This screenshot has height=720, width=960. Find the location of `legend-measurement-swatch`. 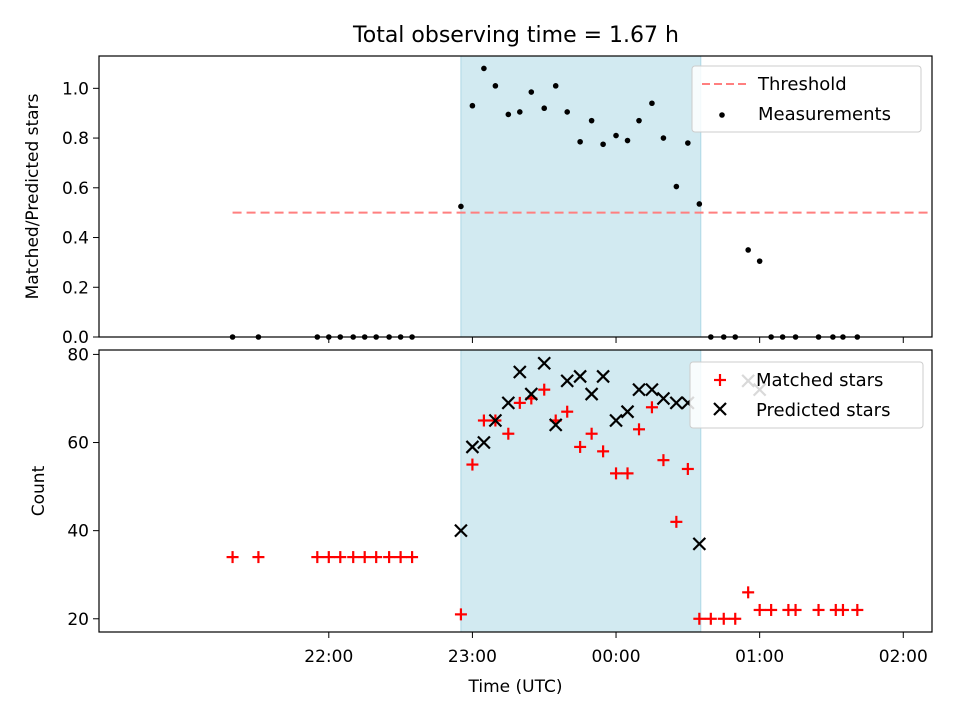

legend-measurement-swatch is located at coordinates (722, 115).